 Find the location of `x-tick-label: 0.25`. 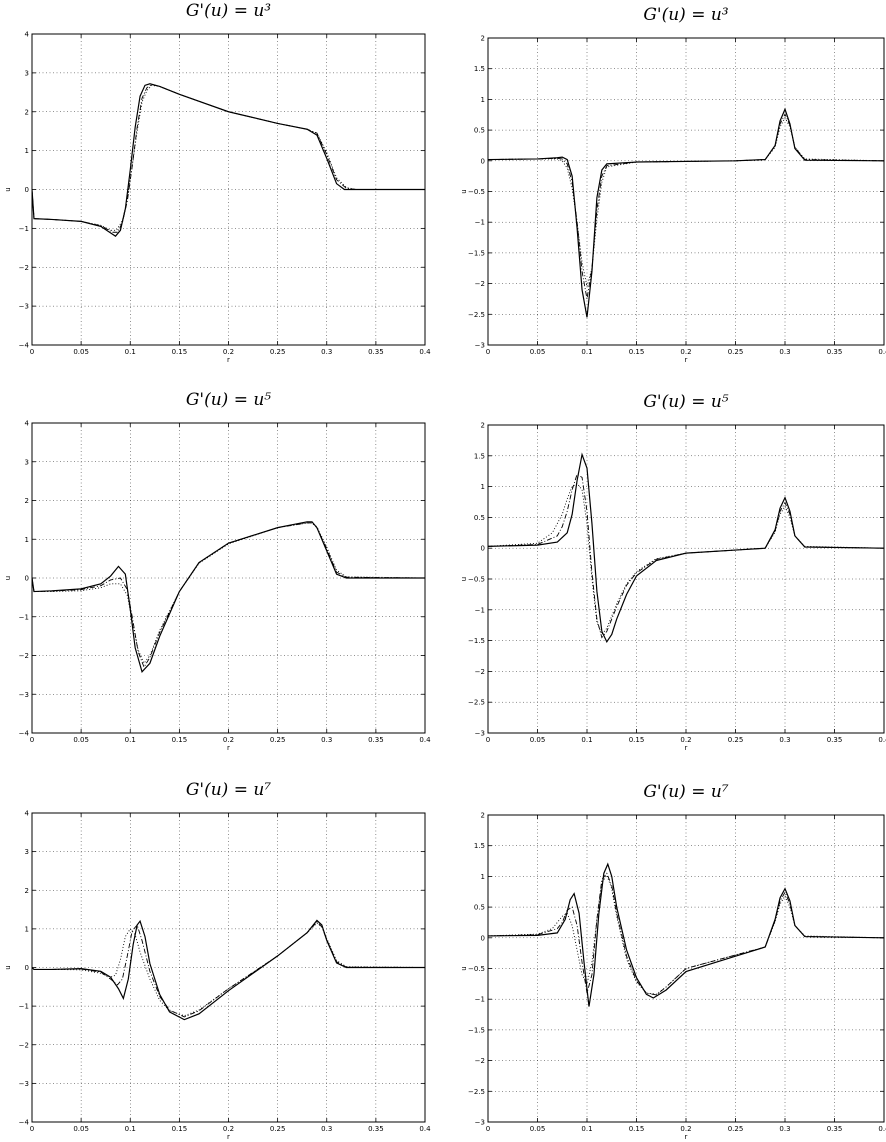

x-tick-label: 0.25 is located at coordinates (278, 352).